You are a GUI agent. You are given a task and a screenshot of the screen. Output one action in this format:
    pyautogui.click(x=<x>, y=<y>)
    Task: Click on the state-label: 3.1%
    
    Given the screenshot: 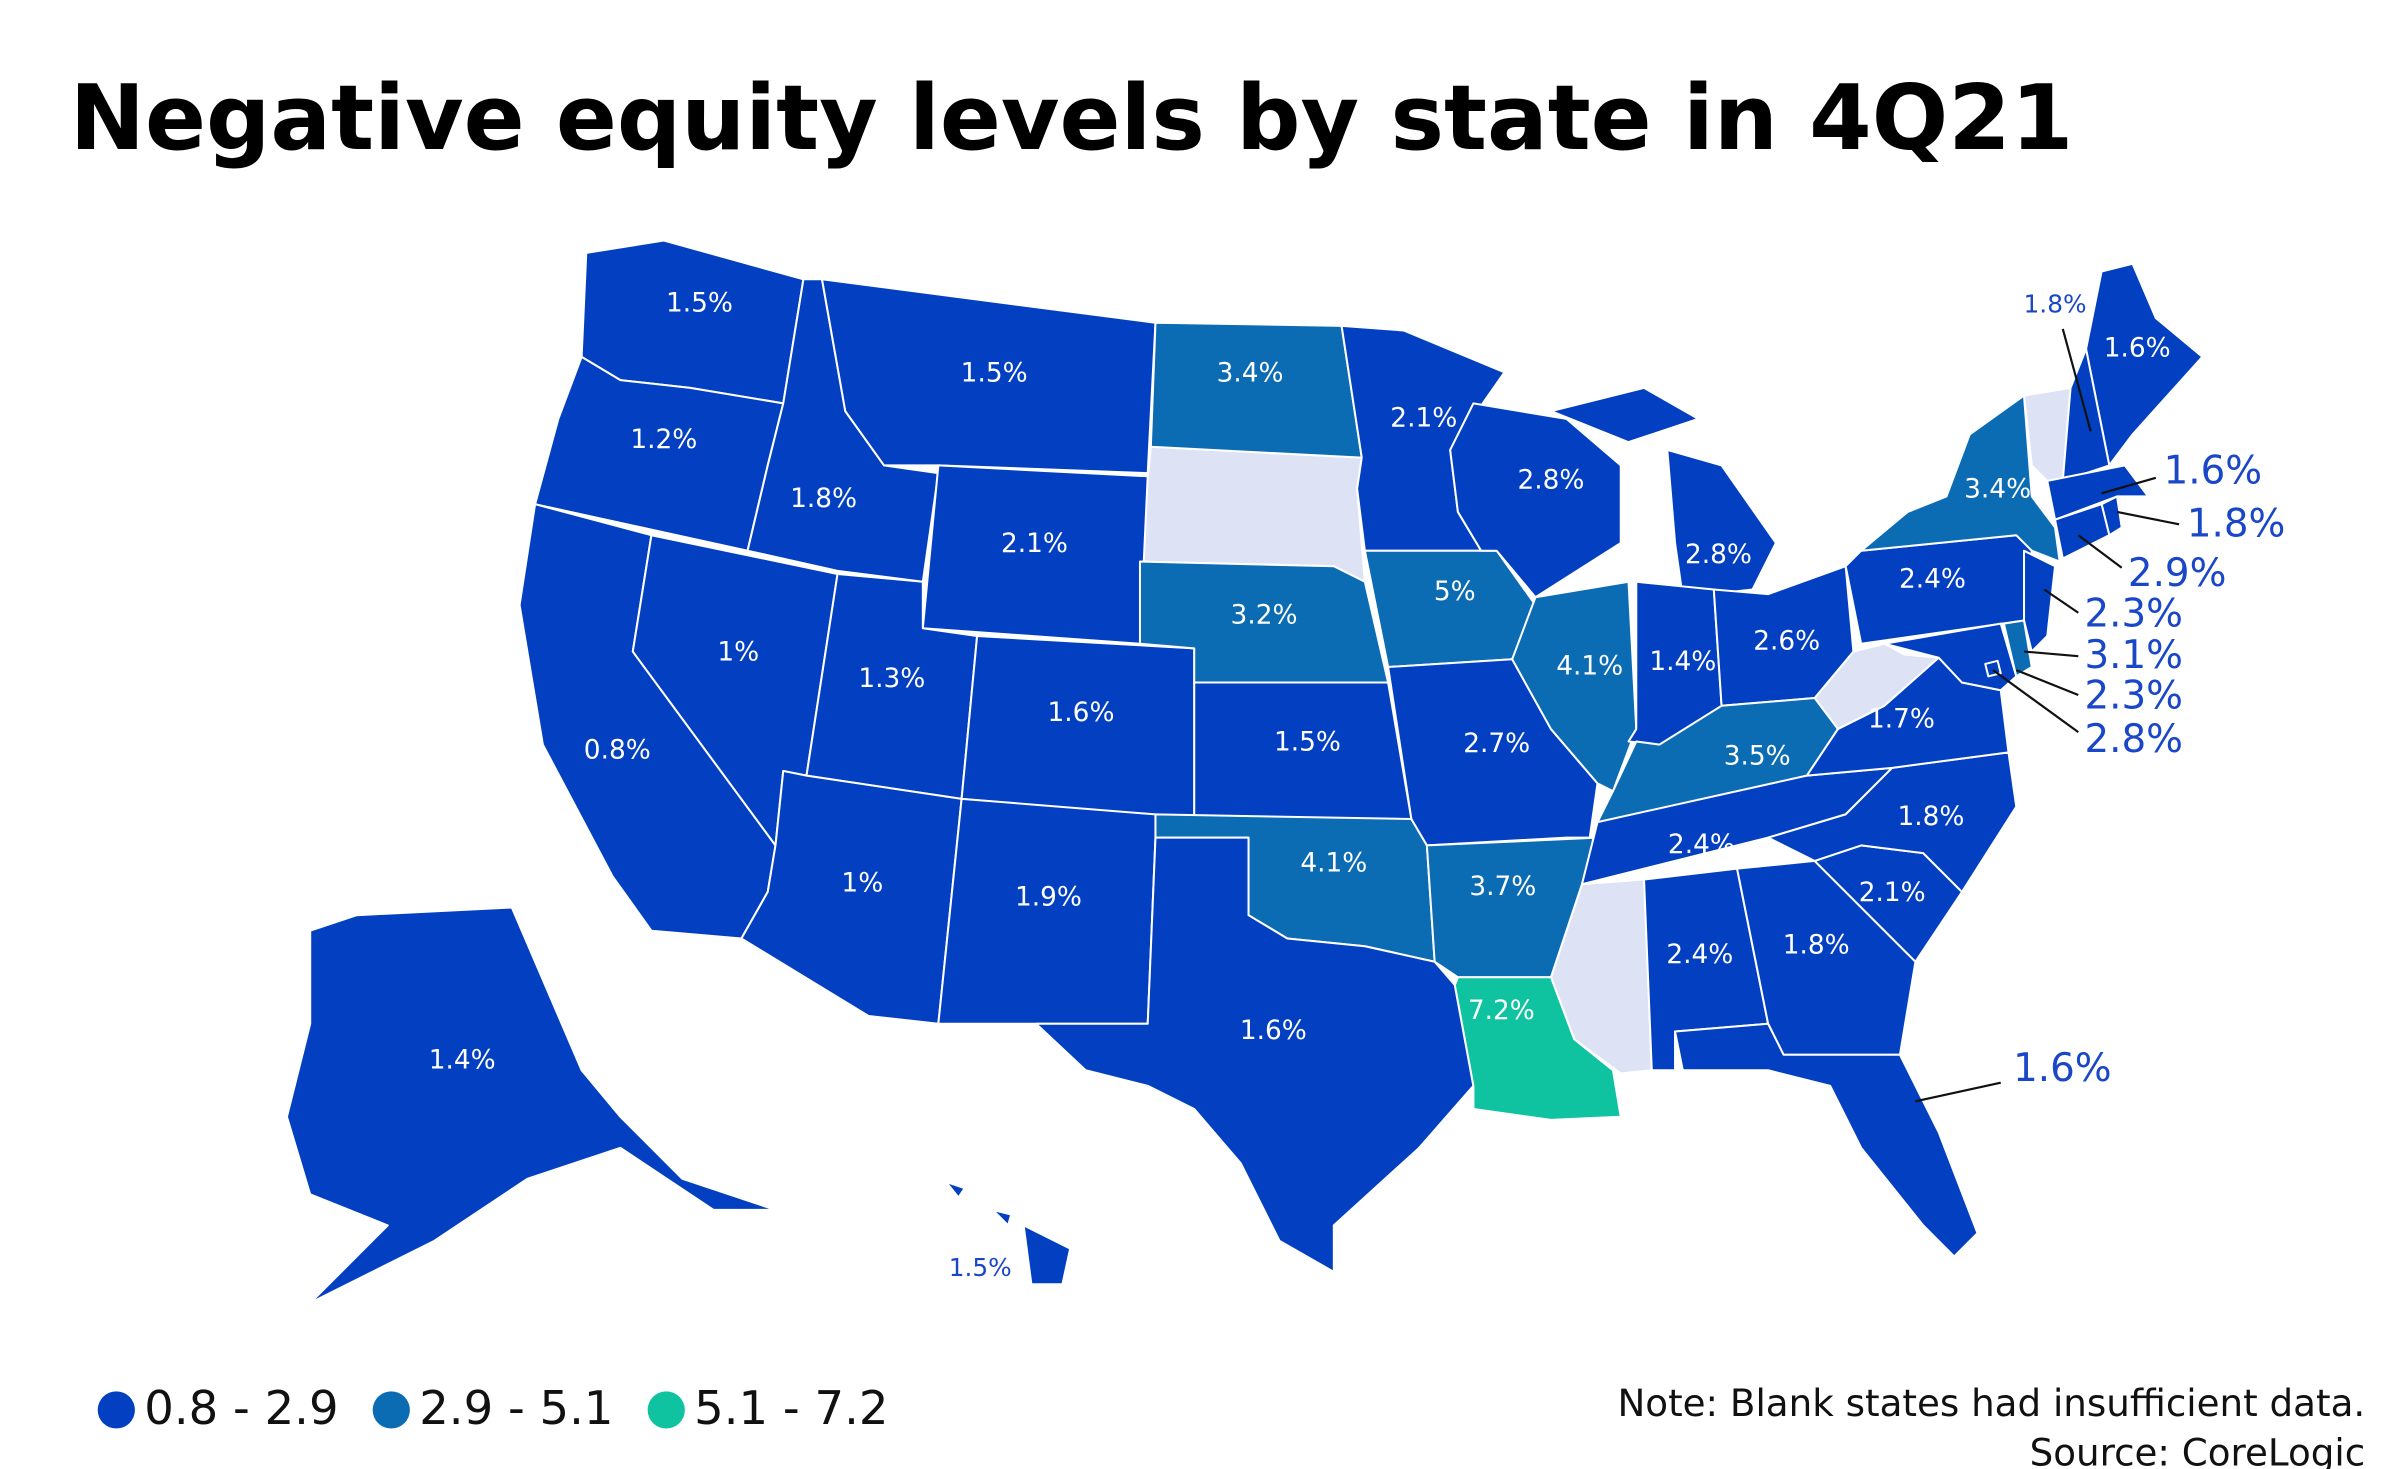 What is the action you would take?
    pyautogui.click(x=2134, y=655)
    